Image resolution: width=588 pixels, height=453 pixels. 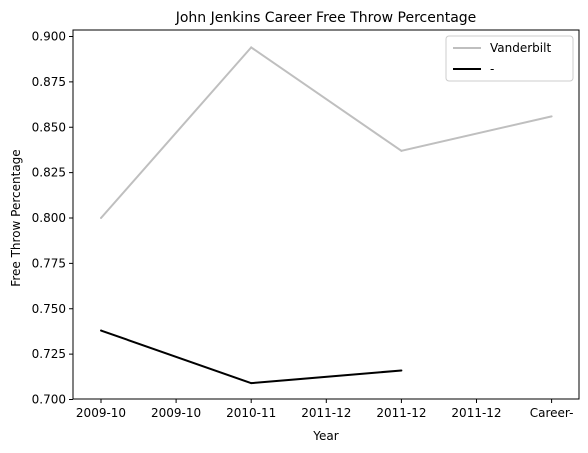 I want to click on legend: Vanderbilt -, so click(x=509, y=58).